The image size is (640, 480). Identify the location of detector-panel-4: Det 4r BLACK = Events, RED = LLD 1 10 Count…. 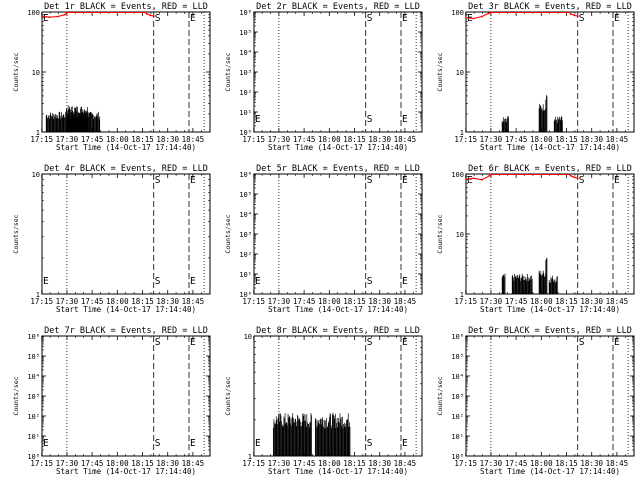
(111, 239).